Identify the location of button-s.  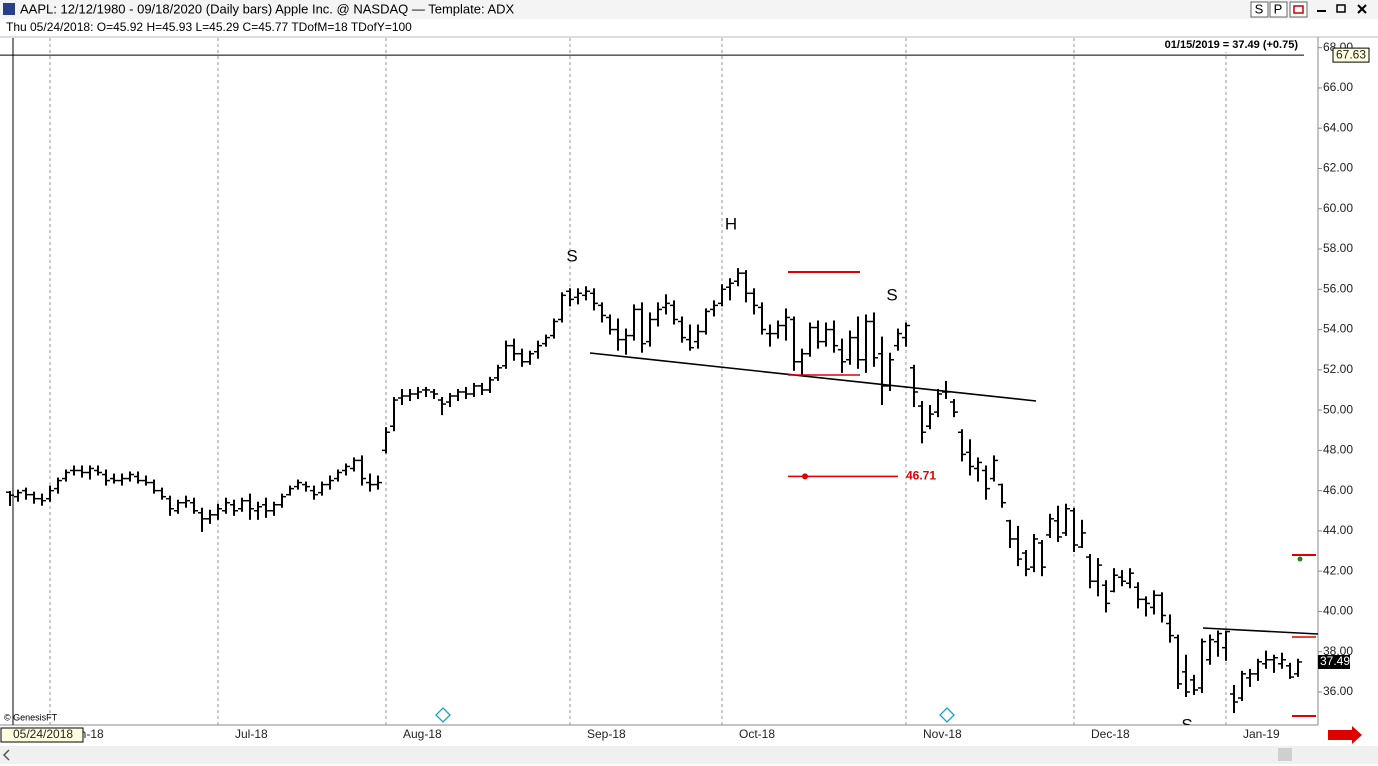
(1259, 9).